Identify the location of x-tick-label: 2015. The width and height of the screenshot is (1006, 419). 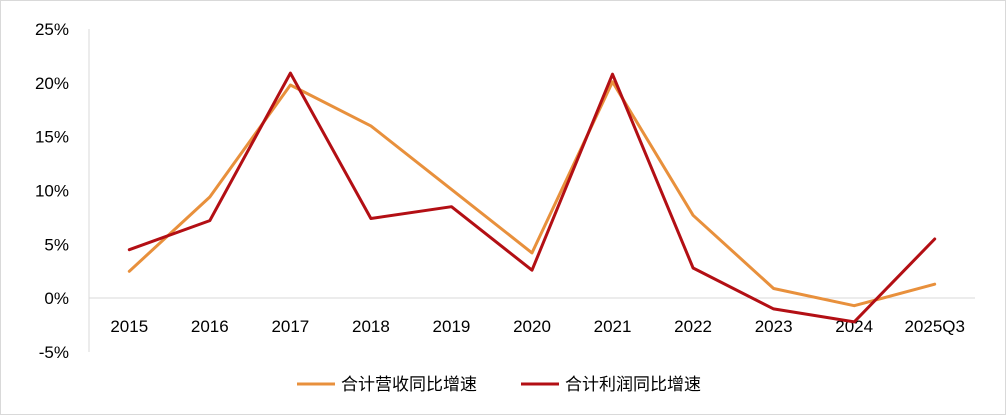
(129, 326).